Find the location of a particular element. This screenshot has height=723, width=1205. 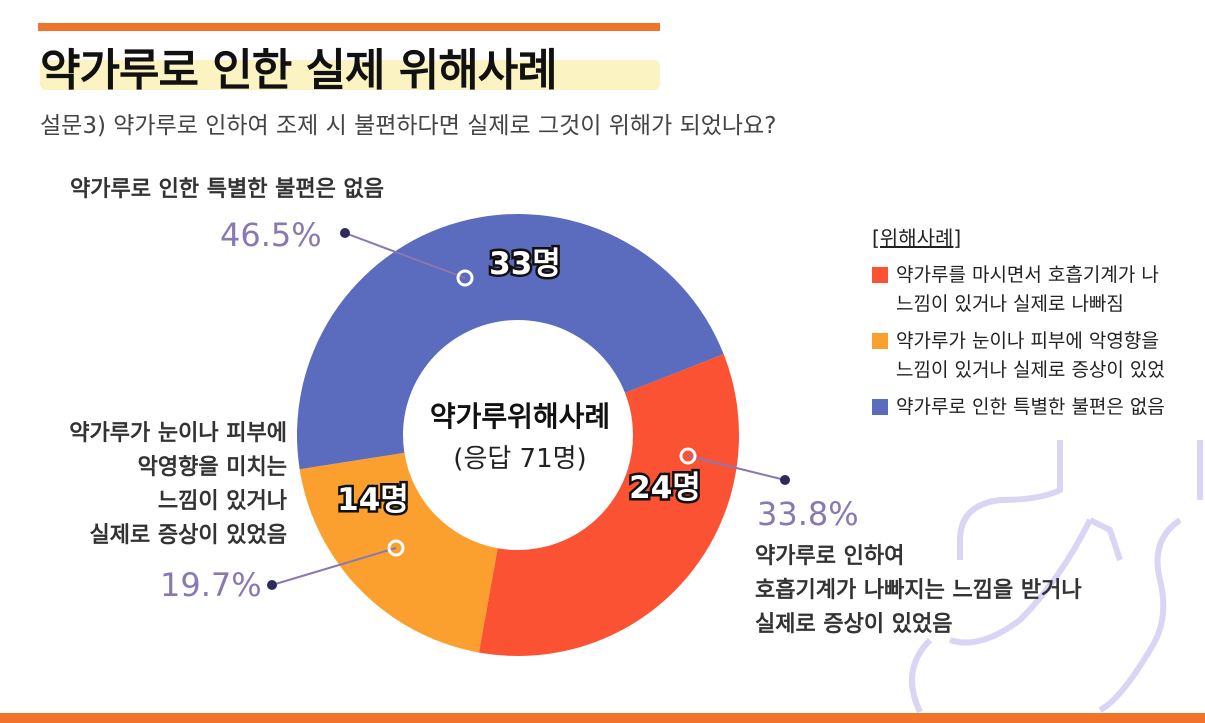

slice-label-no-issue: 약가루로 인한 특별한 불편은 없음 is located at coordinates (227, 189).